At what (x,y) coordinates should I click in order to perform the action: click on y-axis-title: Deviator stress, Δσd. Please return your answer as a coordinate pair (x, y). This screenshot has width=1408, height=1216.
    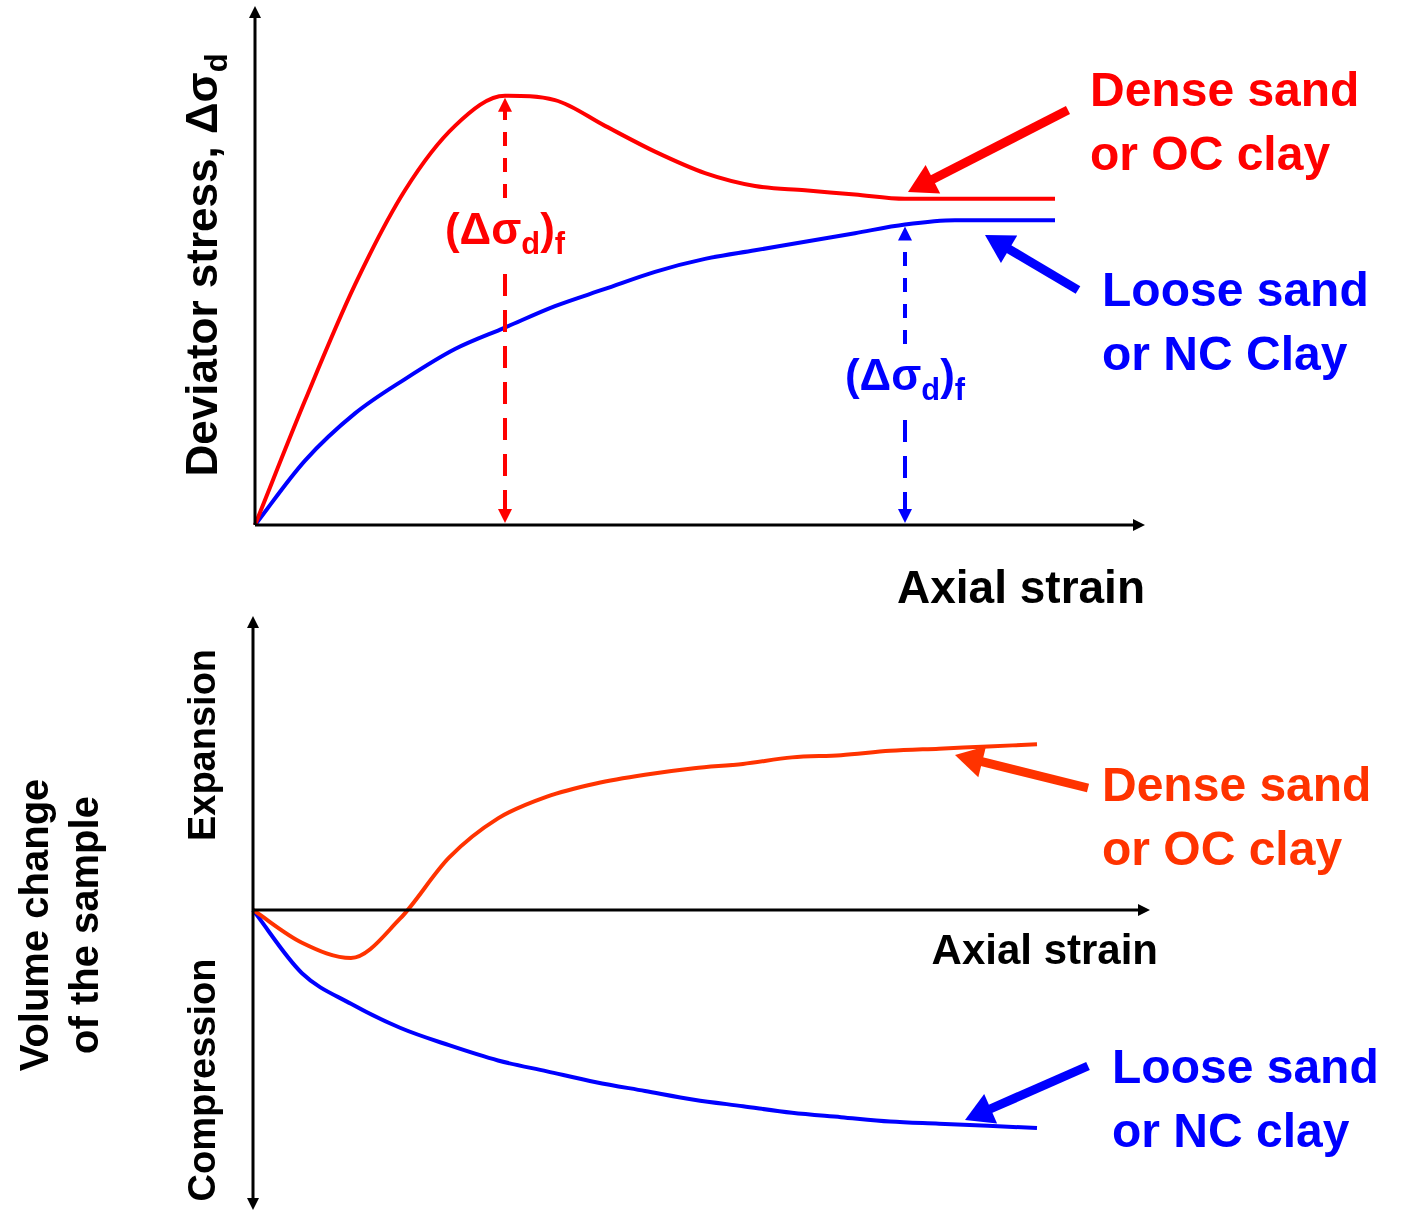
    Looking at the image, I should click on (205, 265).